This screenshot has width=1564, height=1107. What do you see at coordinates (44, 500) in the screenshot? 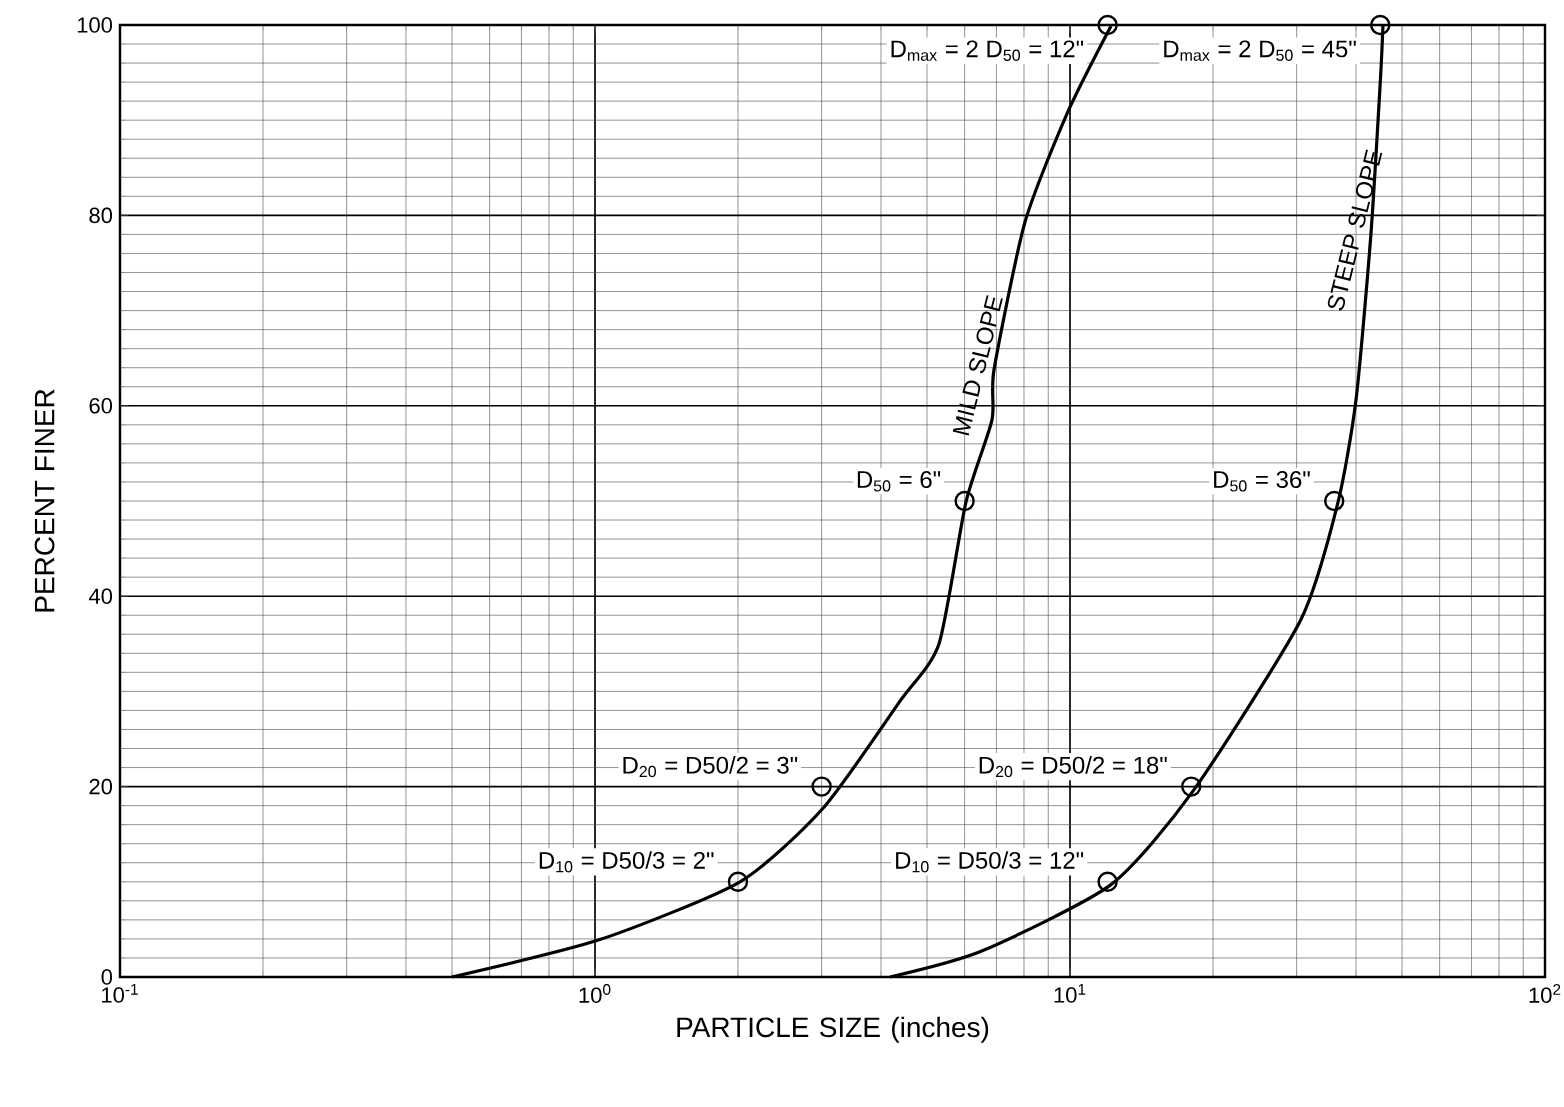
I see `y-axis-title: PERCENT FINER` at bounding box center [44, 500].